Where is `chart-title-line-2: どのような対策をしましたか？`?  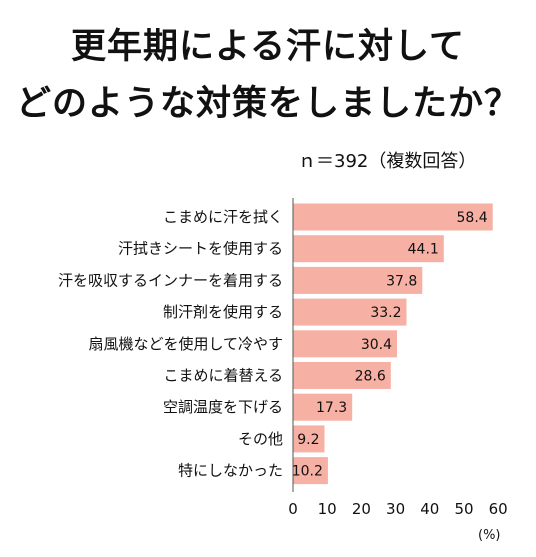
chart-title-line-2: どのような対策をしましたか？ is located at coordinates (267, 104).